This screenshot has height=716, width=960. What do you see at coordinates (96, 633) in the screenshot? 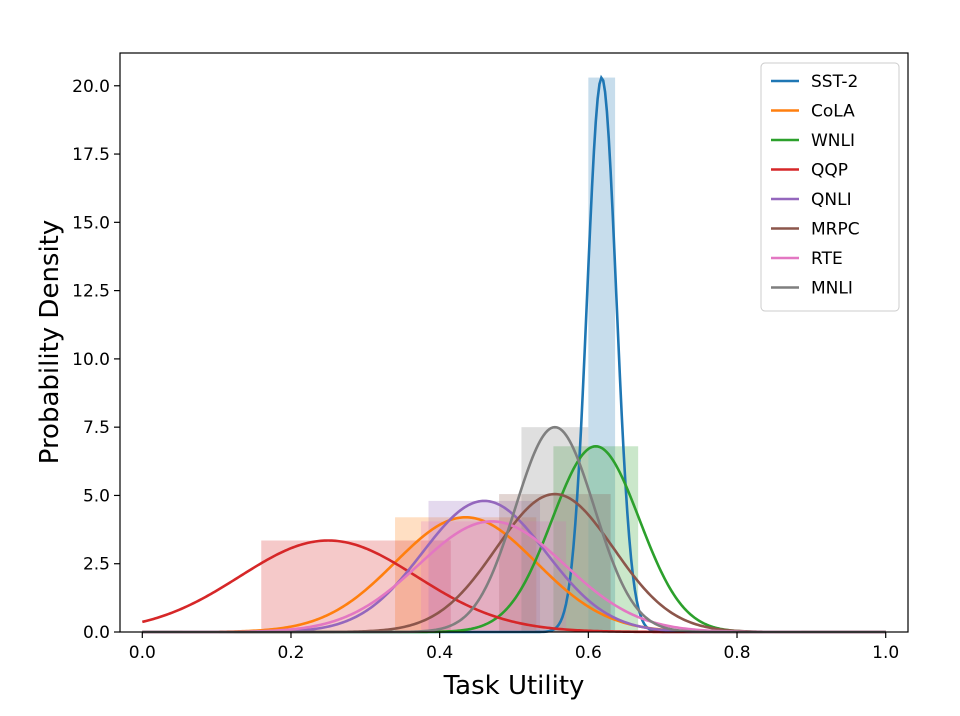
I see `y-tick-label: 0.0` at bounding box center [96, 633].